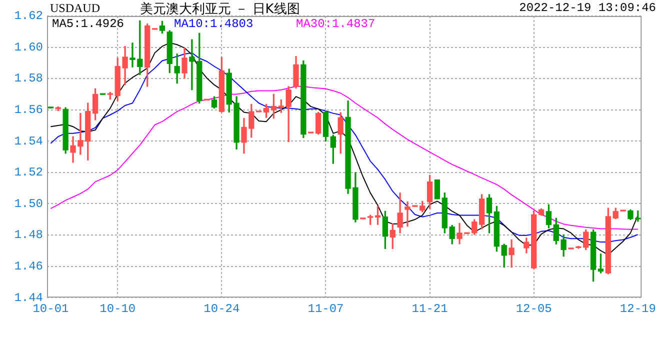 This screenshot has width=660, height=360. I want to click on y-tick-label: 1.62, so click(28, 16).